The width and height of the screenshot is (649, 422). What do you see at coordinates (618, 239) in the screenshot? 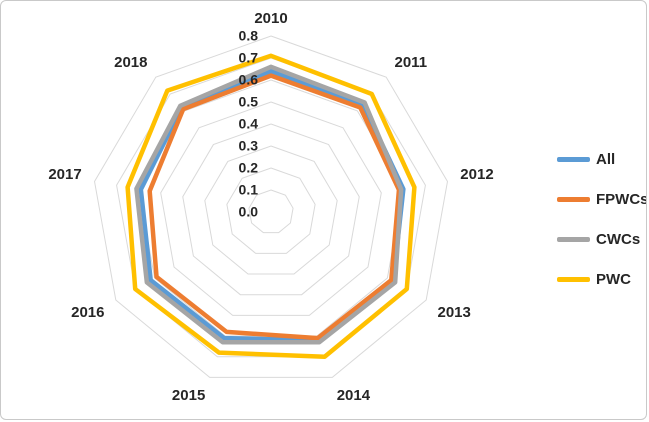
I see `legend-label: CWCs` at bounding box center [618, 239].